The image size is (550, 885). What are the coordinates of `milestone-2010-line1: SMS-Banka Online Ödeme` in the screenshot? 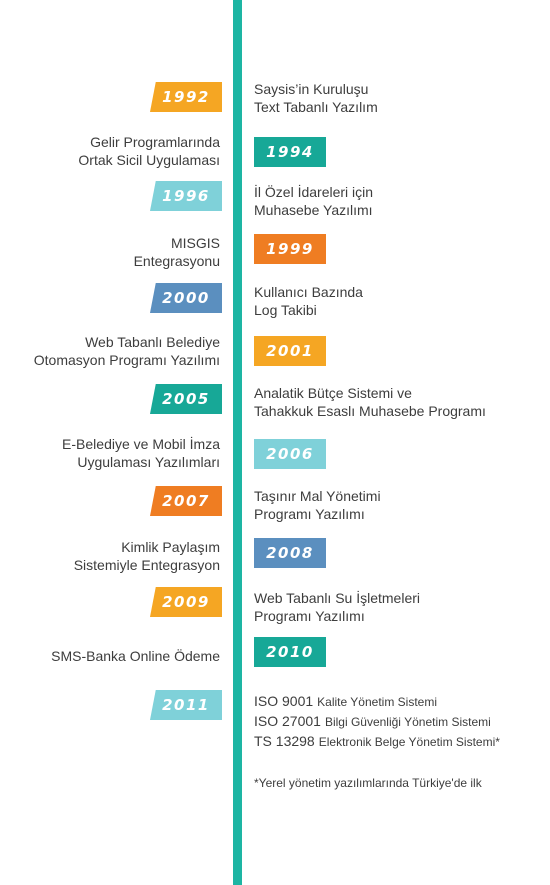 It's located at (135, 656).